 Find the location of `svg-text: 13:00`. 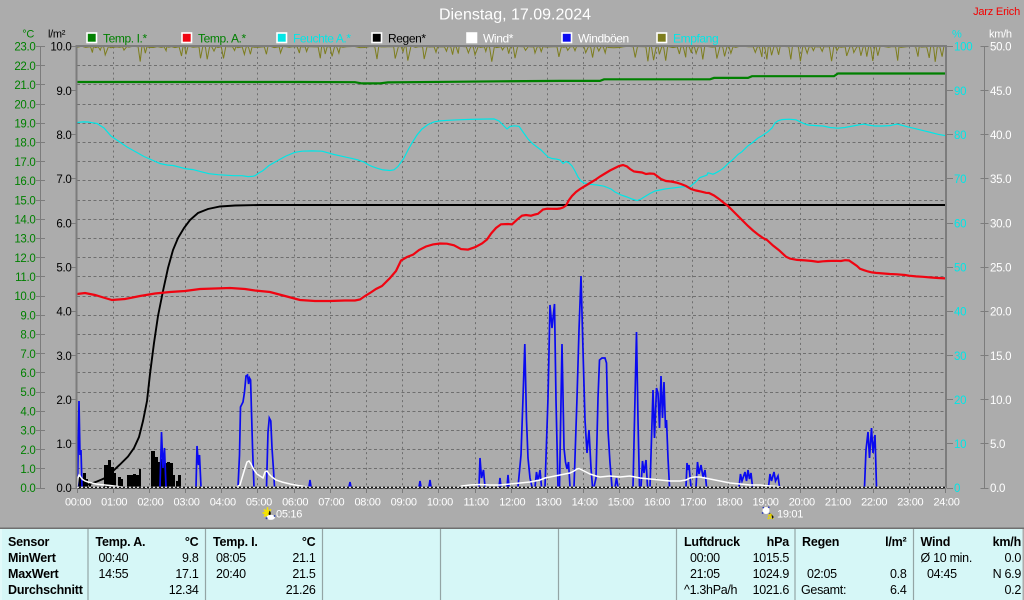

svg-text: 13:00 is located at coordinates (548, 503).